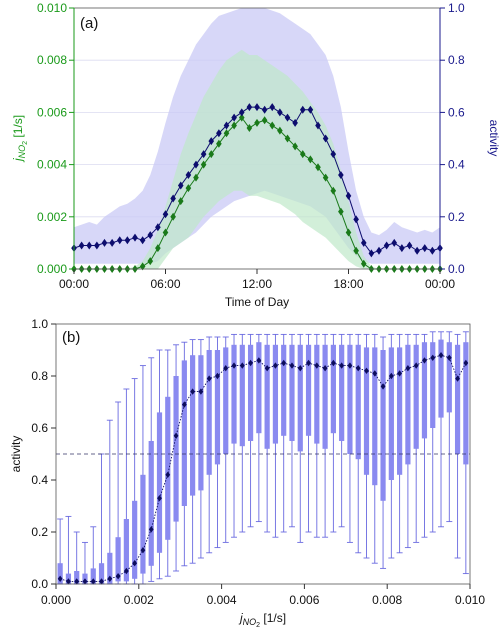  I want to click on b-y-tick-label: 0.2, so click(39, 532).